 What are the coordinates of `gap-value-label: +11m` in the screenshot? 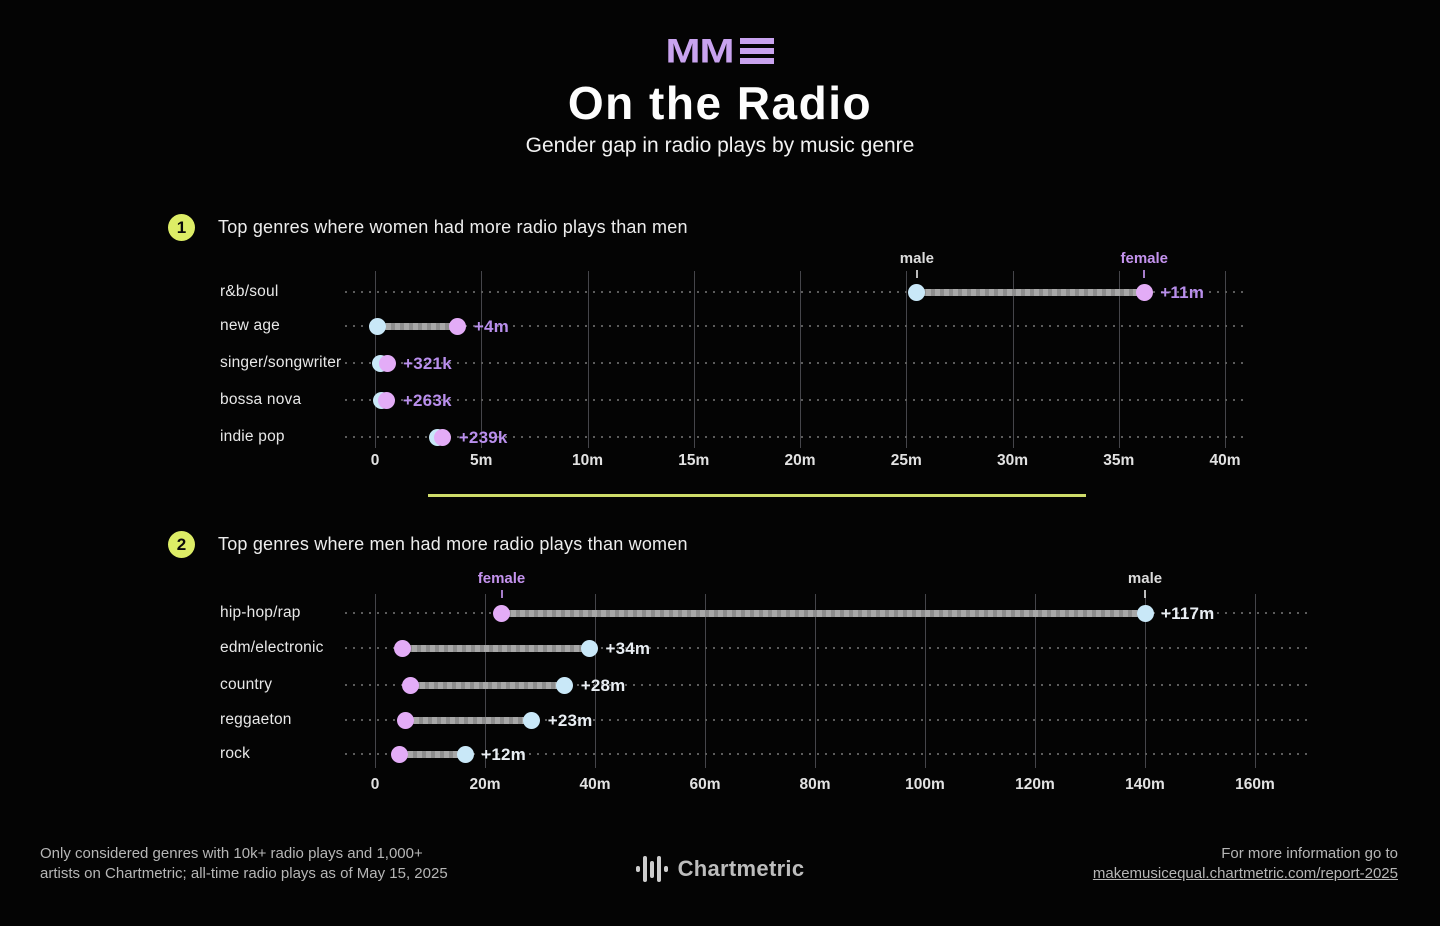 It's located at (1182, 292).